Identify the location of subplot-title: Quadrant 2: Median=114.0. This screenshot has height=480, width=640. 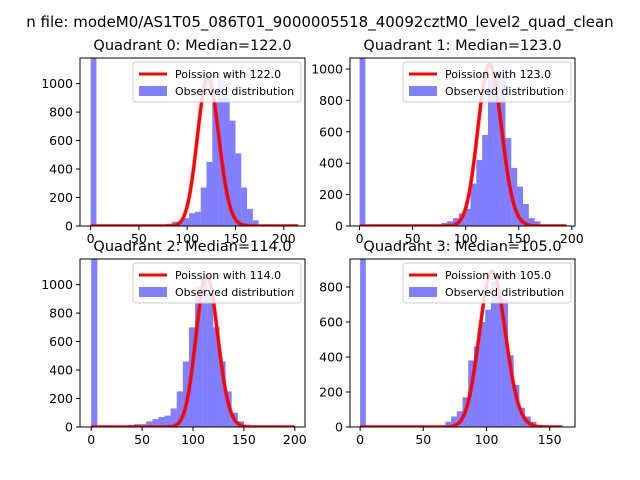
(192, 247).